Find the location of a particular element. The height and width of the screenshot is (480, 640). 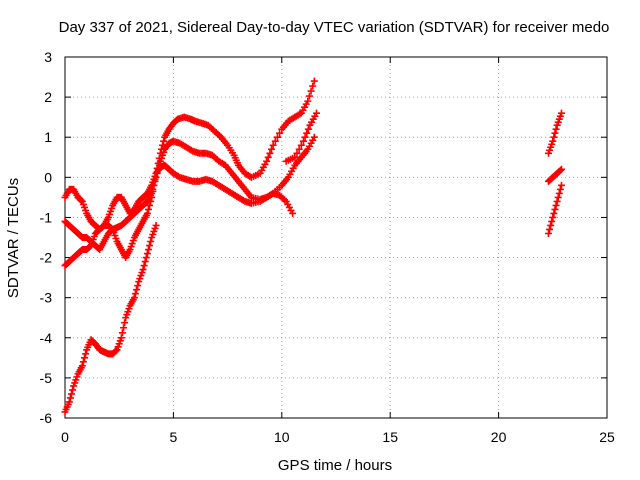

x-axis-label: GPS time / hours is located at coordinates (335, 465).